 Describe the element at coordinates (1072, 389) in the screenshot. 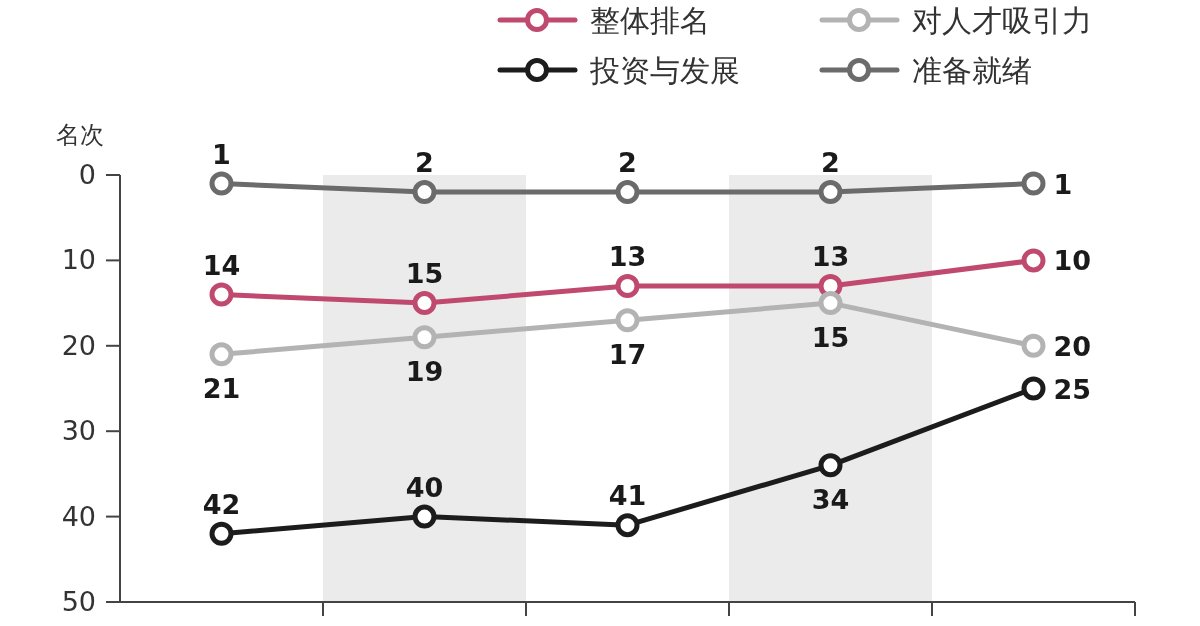

I see `data-label: 25` at that location.